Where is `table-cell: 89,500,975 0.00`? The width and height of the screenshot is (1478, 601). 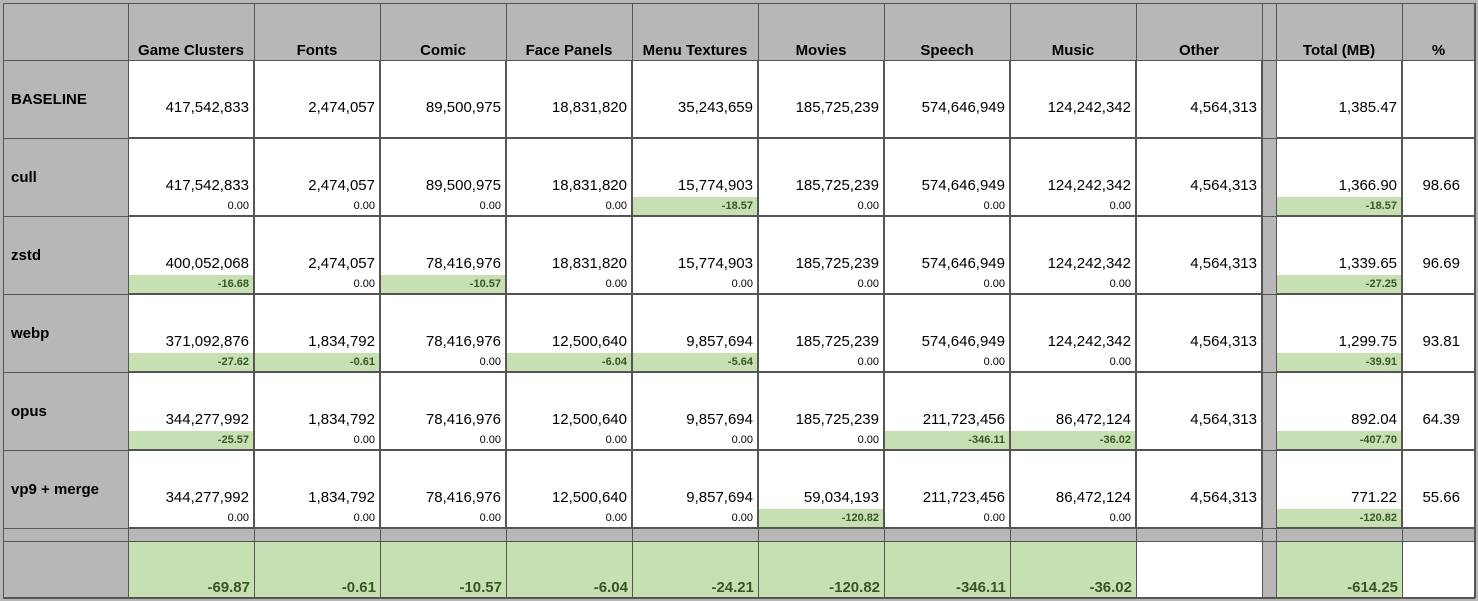
table-cell: 89,500,975 0.00 is located at coordinates (443, 177).